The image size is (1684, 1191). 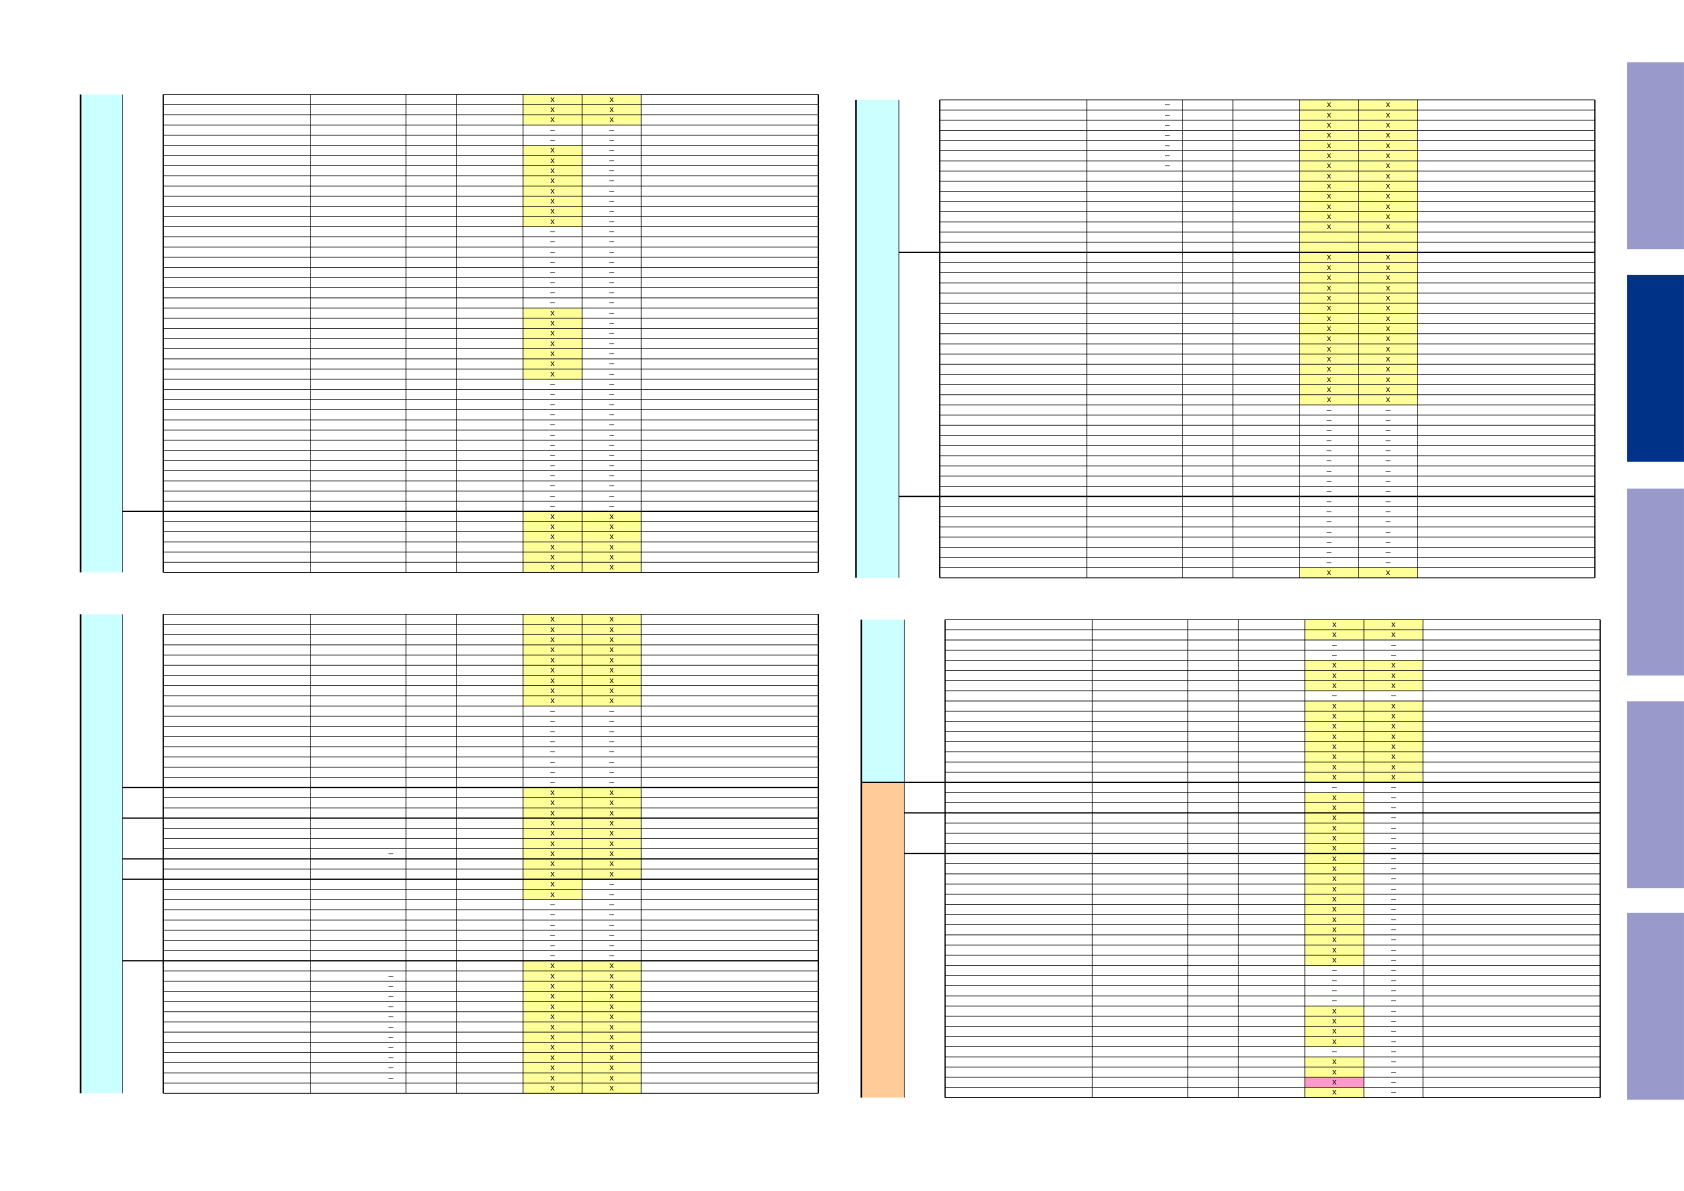 I want to click on side-tab-active, so click(x=1655, y=368).